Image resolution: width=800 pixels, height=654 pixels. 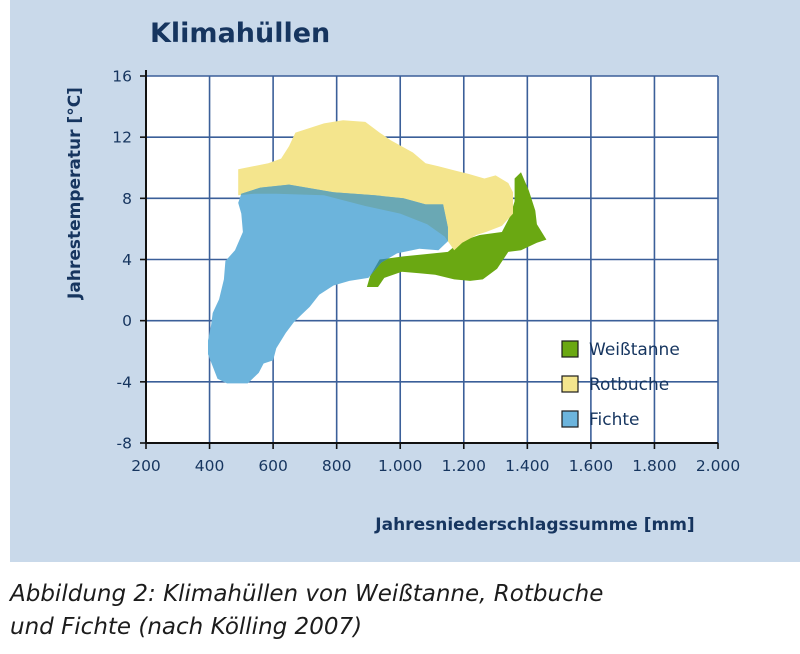 I want to click on y-tick-label: -8, so click(x=124, y=444).